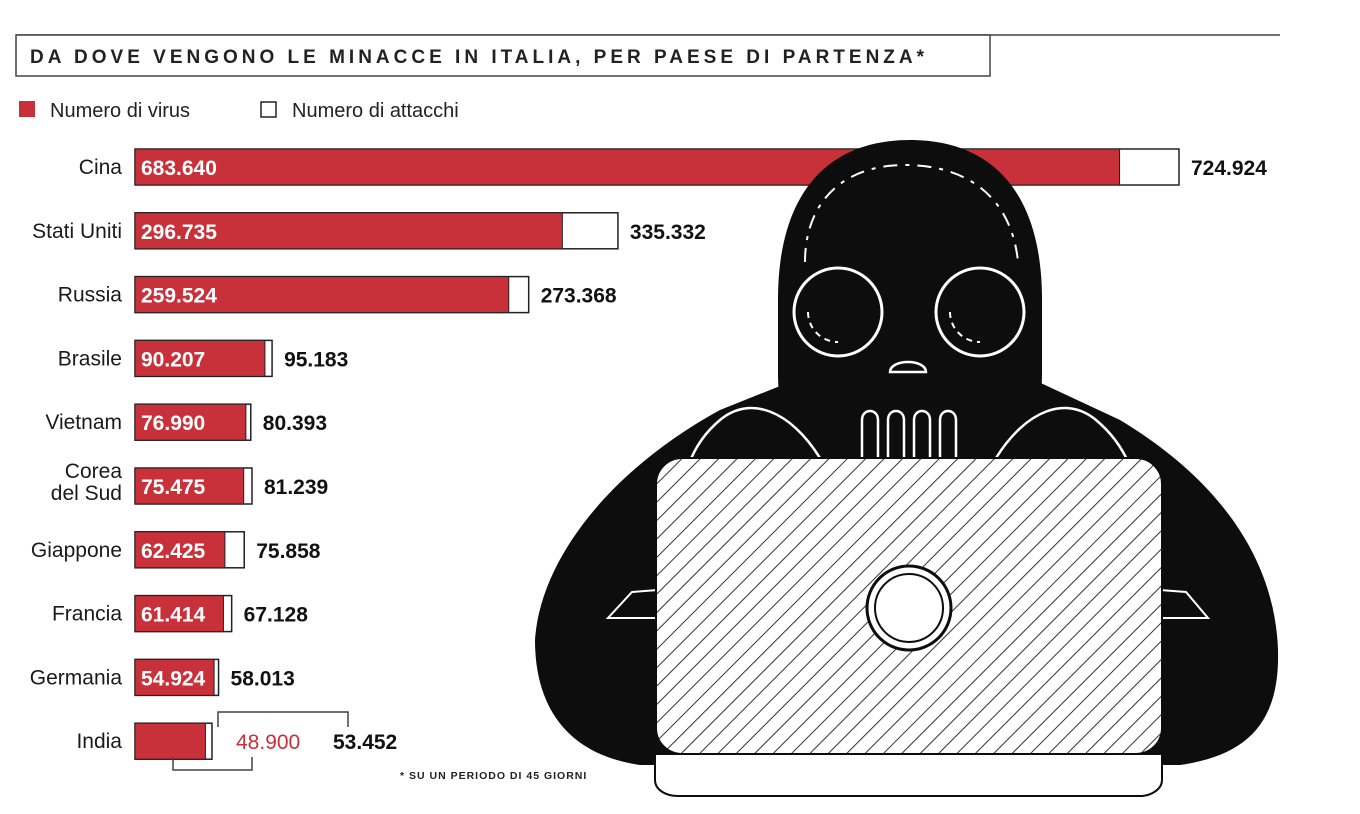  I want to click on legend-swatch-attacks, so click(268, 109).